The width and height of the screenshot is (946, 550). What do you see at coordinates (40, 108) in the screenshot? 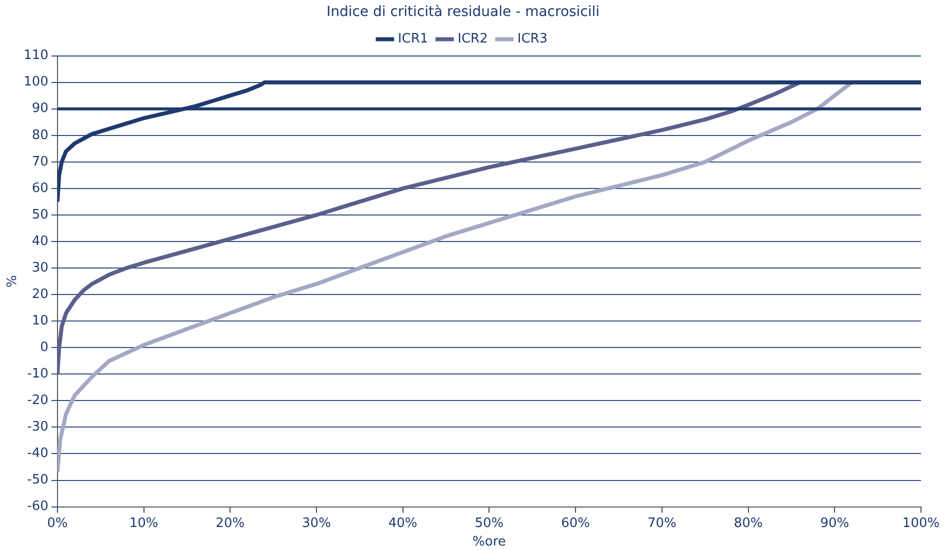
I see `y-tick-label: 90` at bounding box center [40, 108].